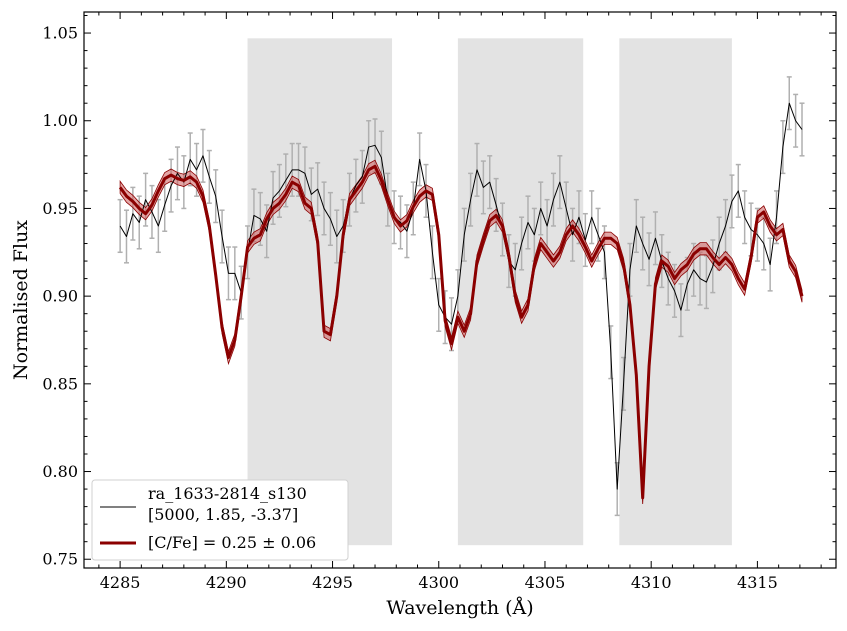 This screenshot has width=847, height=631. Describe the element at coordinates (227, 493) in the screenshot. I see `legend-label-observed-line1: ra_1633-2814_s130` at that location.